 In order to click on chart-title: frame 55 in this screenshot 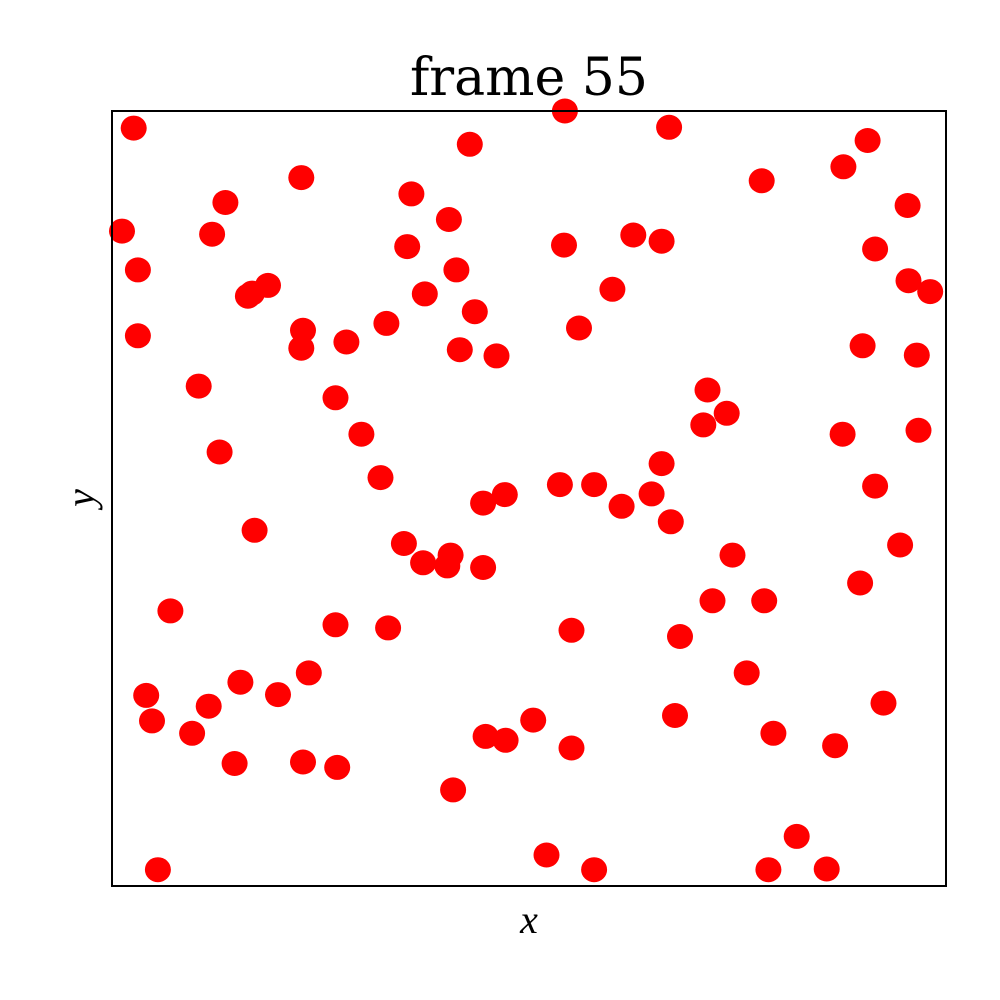, I will do `click(529, 78)`.